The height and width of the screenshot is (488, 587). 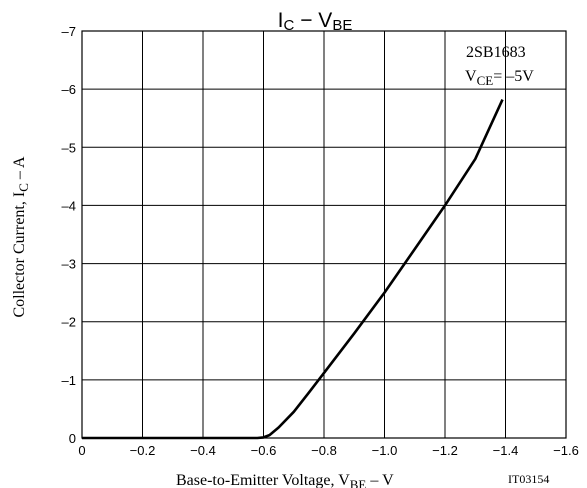 I want to click on ylabel-unit: – A, so click(x=19, y=169).